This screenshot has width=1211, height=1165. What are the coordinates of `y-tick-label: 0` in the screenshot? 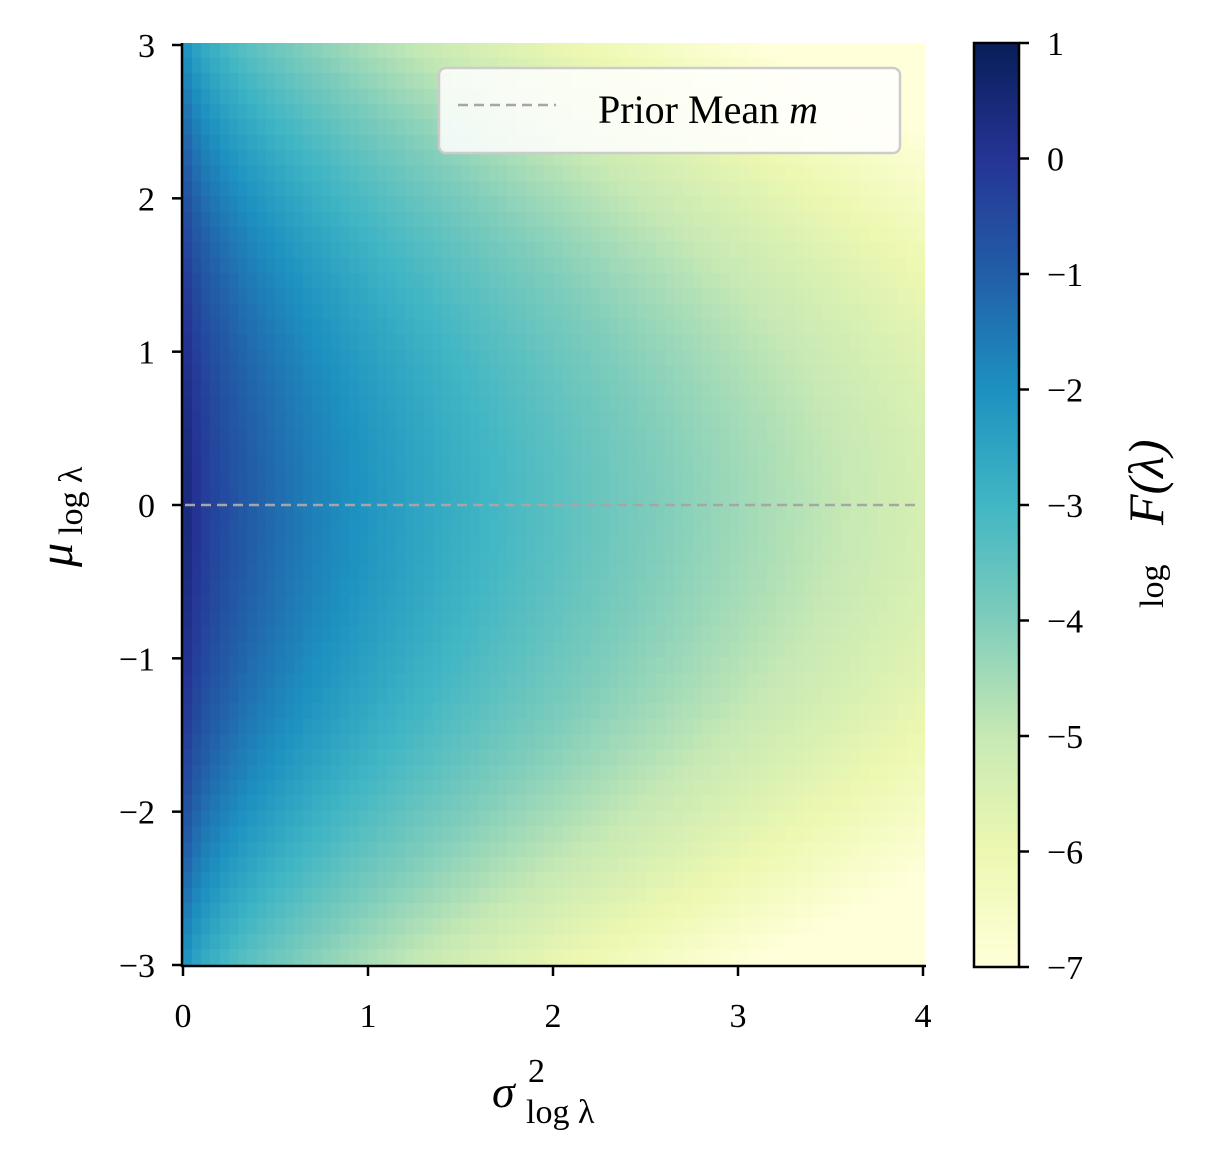 It's located at (146, 506).